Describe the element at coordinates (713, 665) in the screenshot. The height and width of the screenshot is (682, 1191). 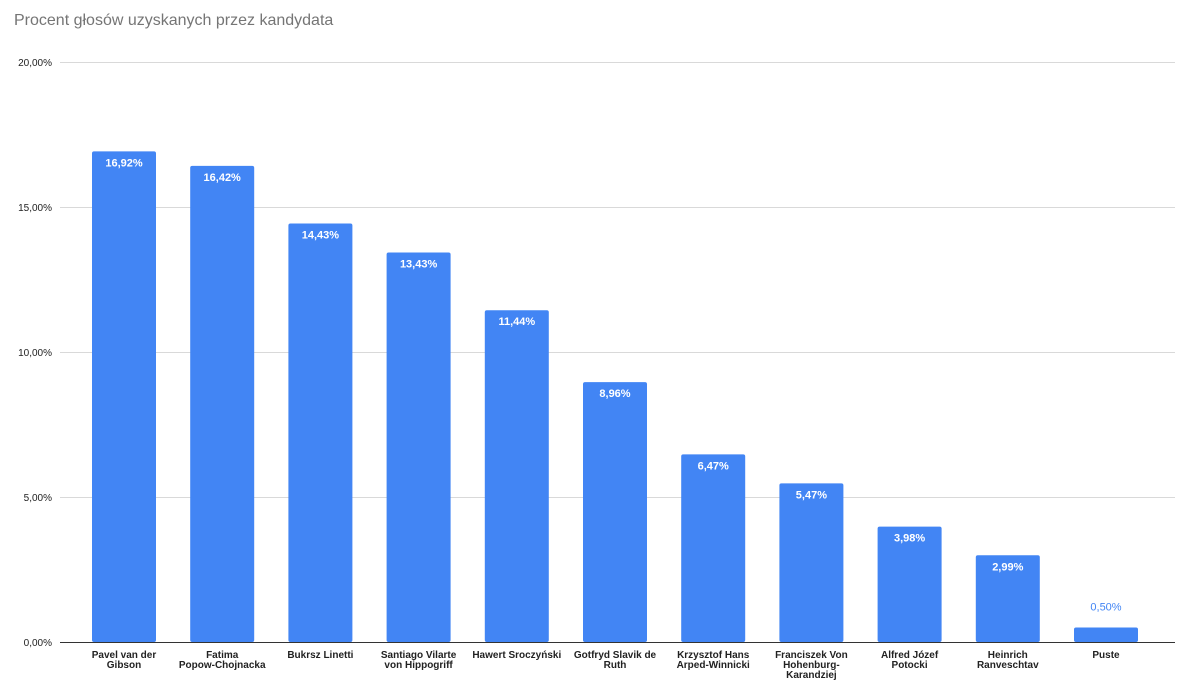
I see `x-category-label-line: Arped-Winnicki` at that location.